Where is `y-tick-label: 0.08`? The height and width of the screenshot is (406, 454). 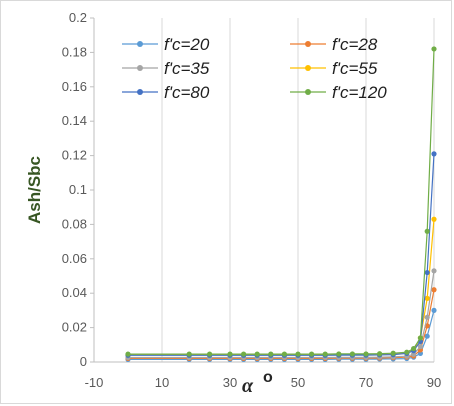
y-tick-label: 0.08 is located at coordinates (74, 223).